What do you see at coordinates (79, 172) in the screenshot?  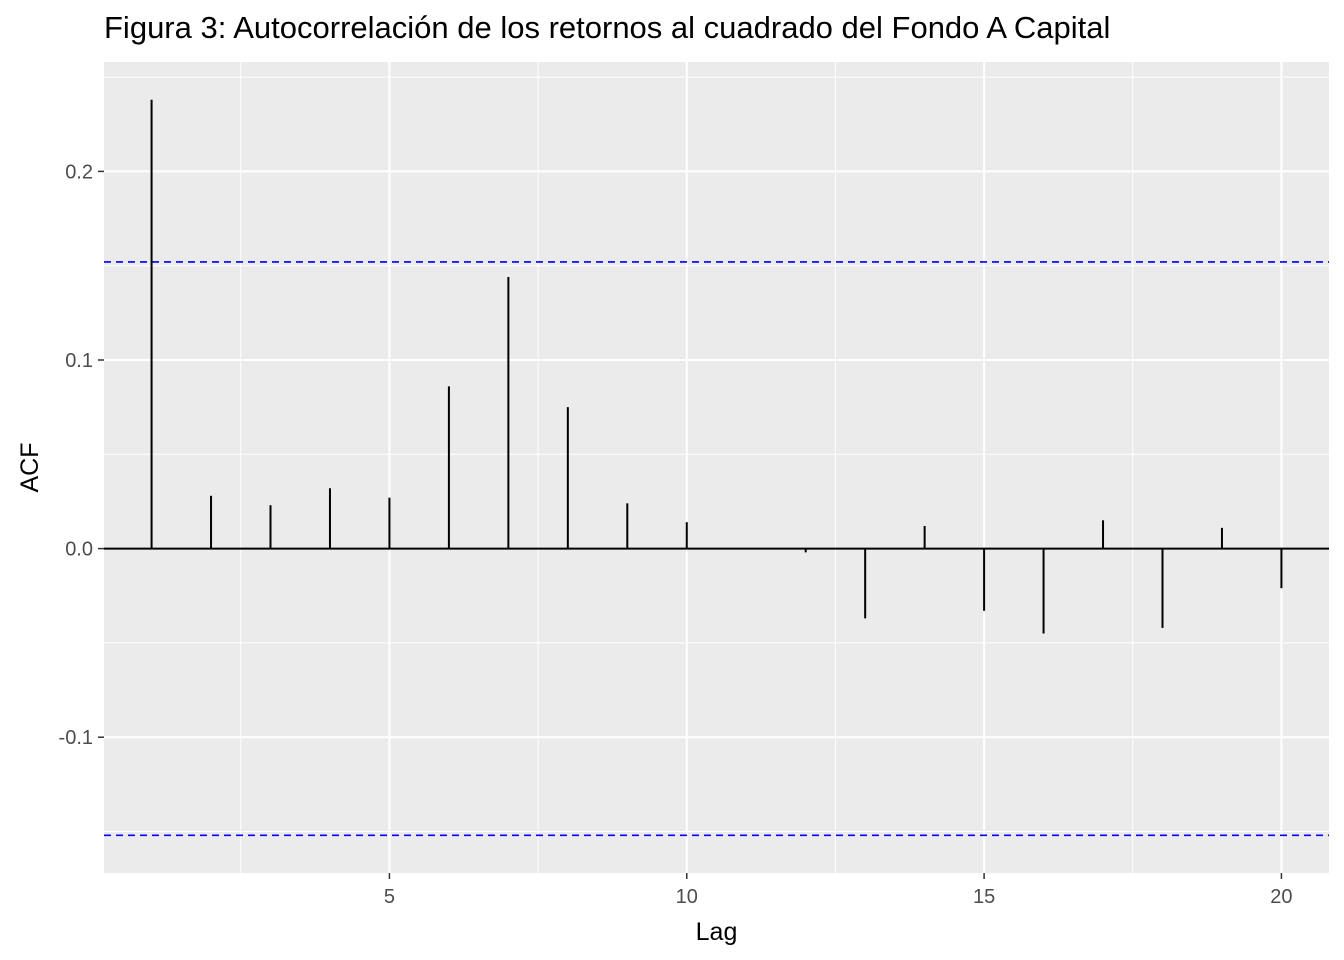 I see `y-tick-label: 0.2` at bounding box center [79, 172].